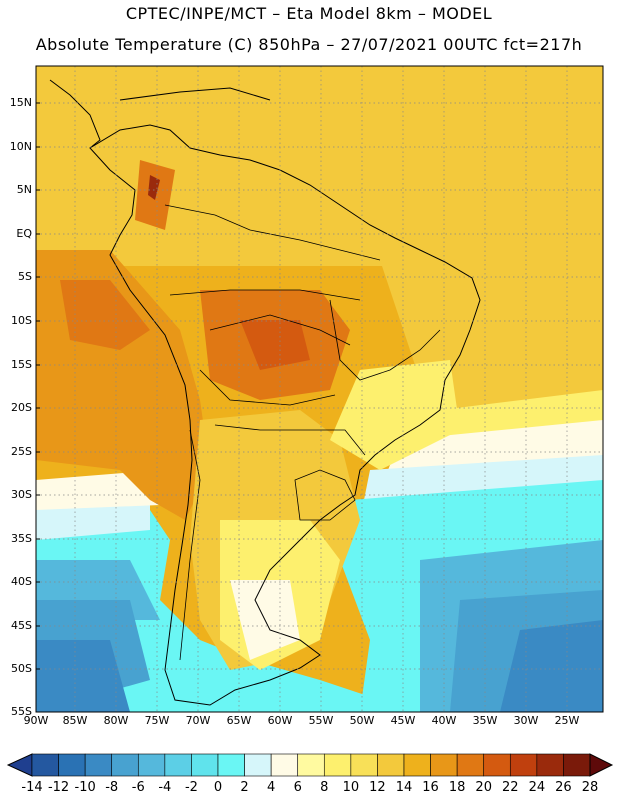 Image resolution: width=618 pixels, height=800 pixels. What do you see at coordinates (165, 787) in the screenshot?
I see `colorbar-label: -4` at bounding box center [165, 787].